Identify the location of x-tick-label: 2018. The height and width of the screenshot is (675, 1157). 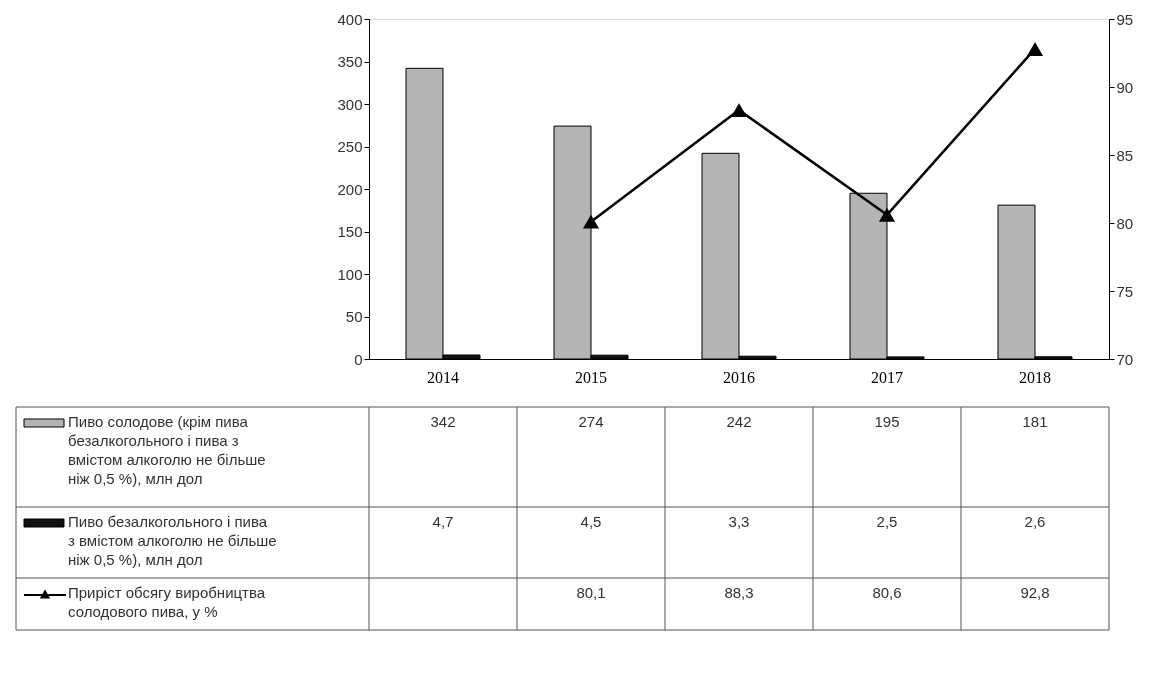
(1035, 377).